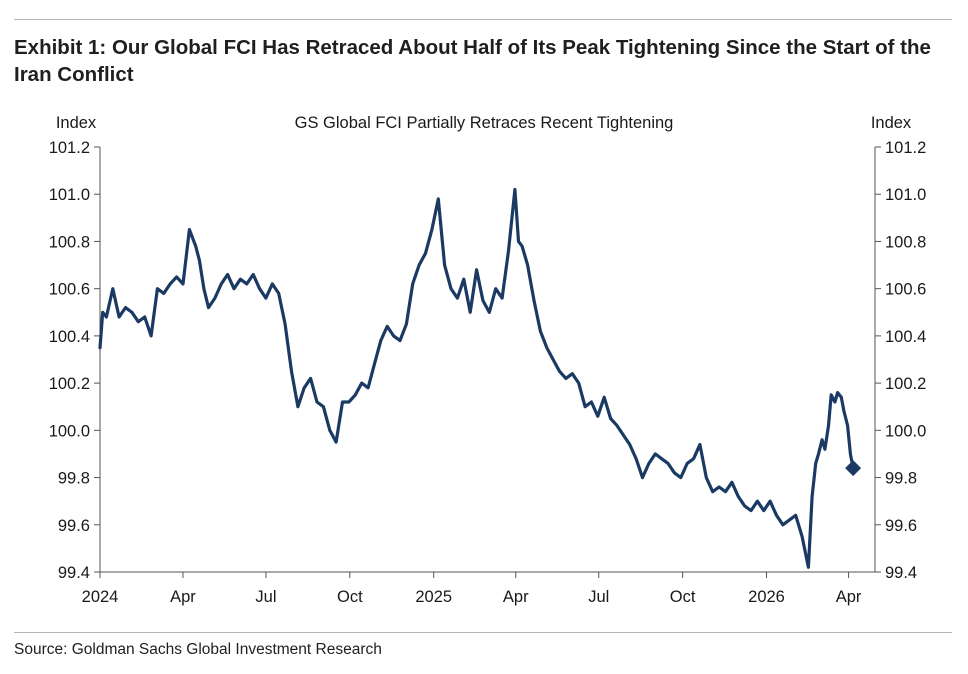  I want to click on left-y-tick-label: 101.0, so click(69, 195).